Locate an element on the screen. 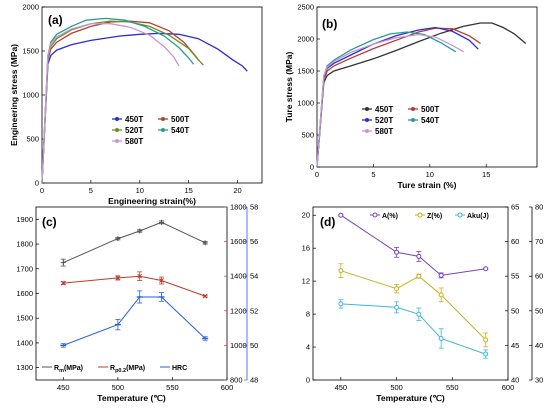 This screenshot has width=550, height=417. y-tick-label: 2500 is located at coordinates (305, 7).